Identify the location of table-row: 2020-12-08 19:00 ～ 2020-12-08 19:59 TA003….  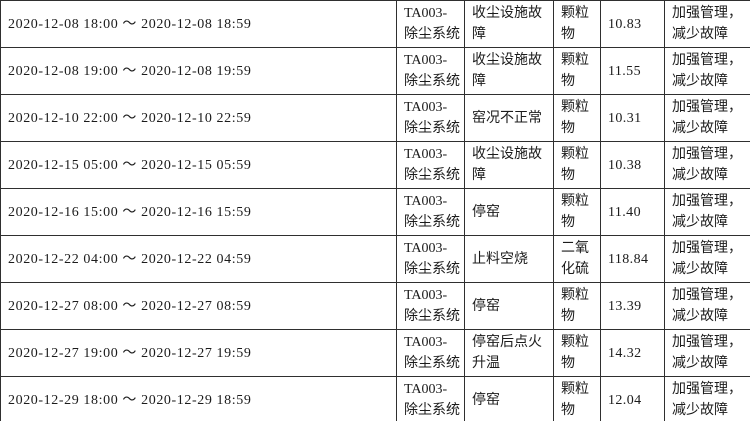
(375, 71).